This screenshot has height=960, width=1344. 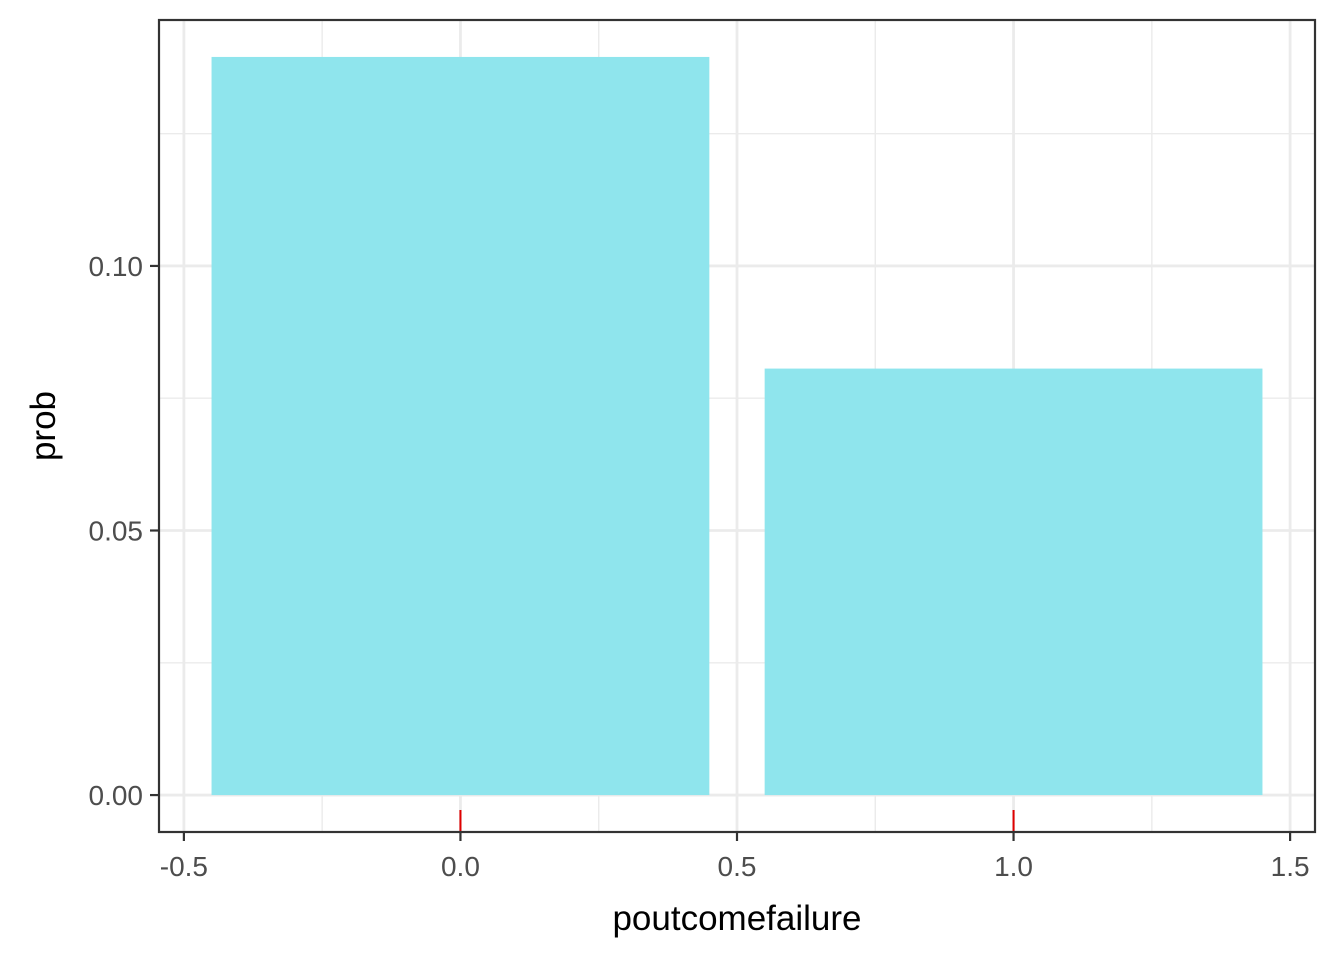 I want to click on x-tick-label: 1.5, so click(x=1290, y=866).